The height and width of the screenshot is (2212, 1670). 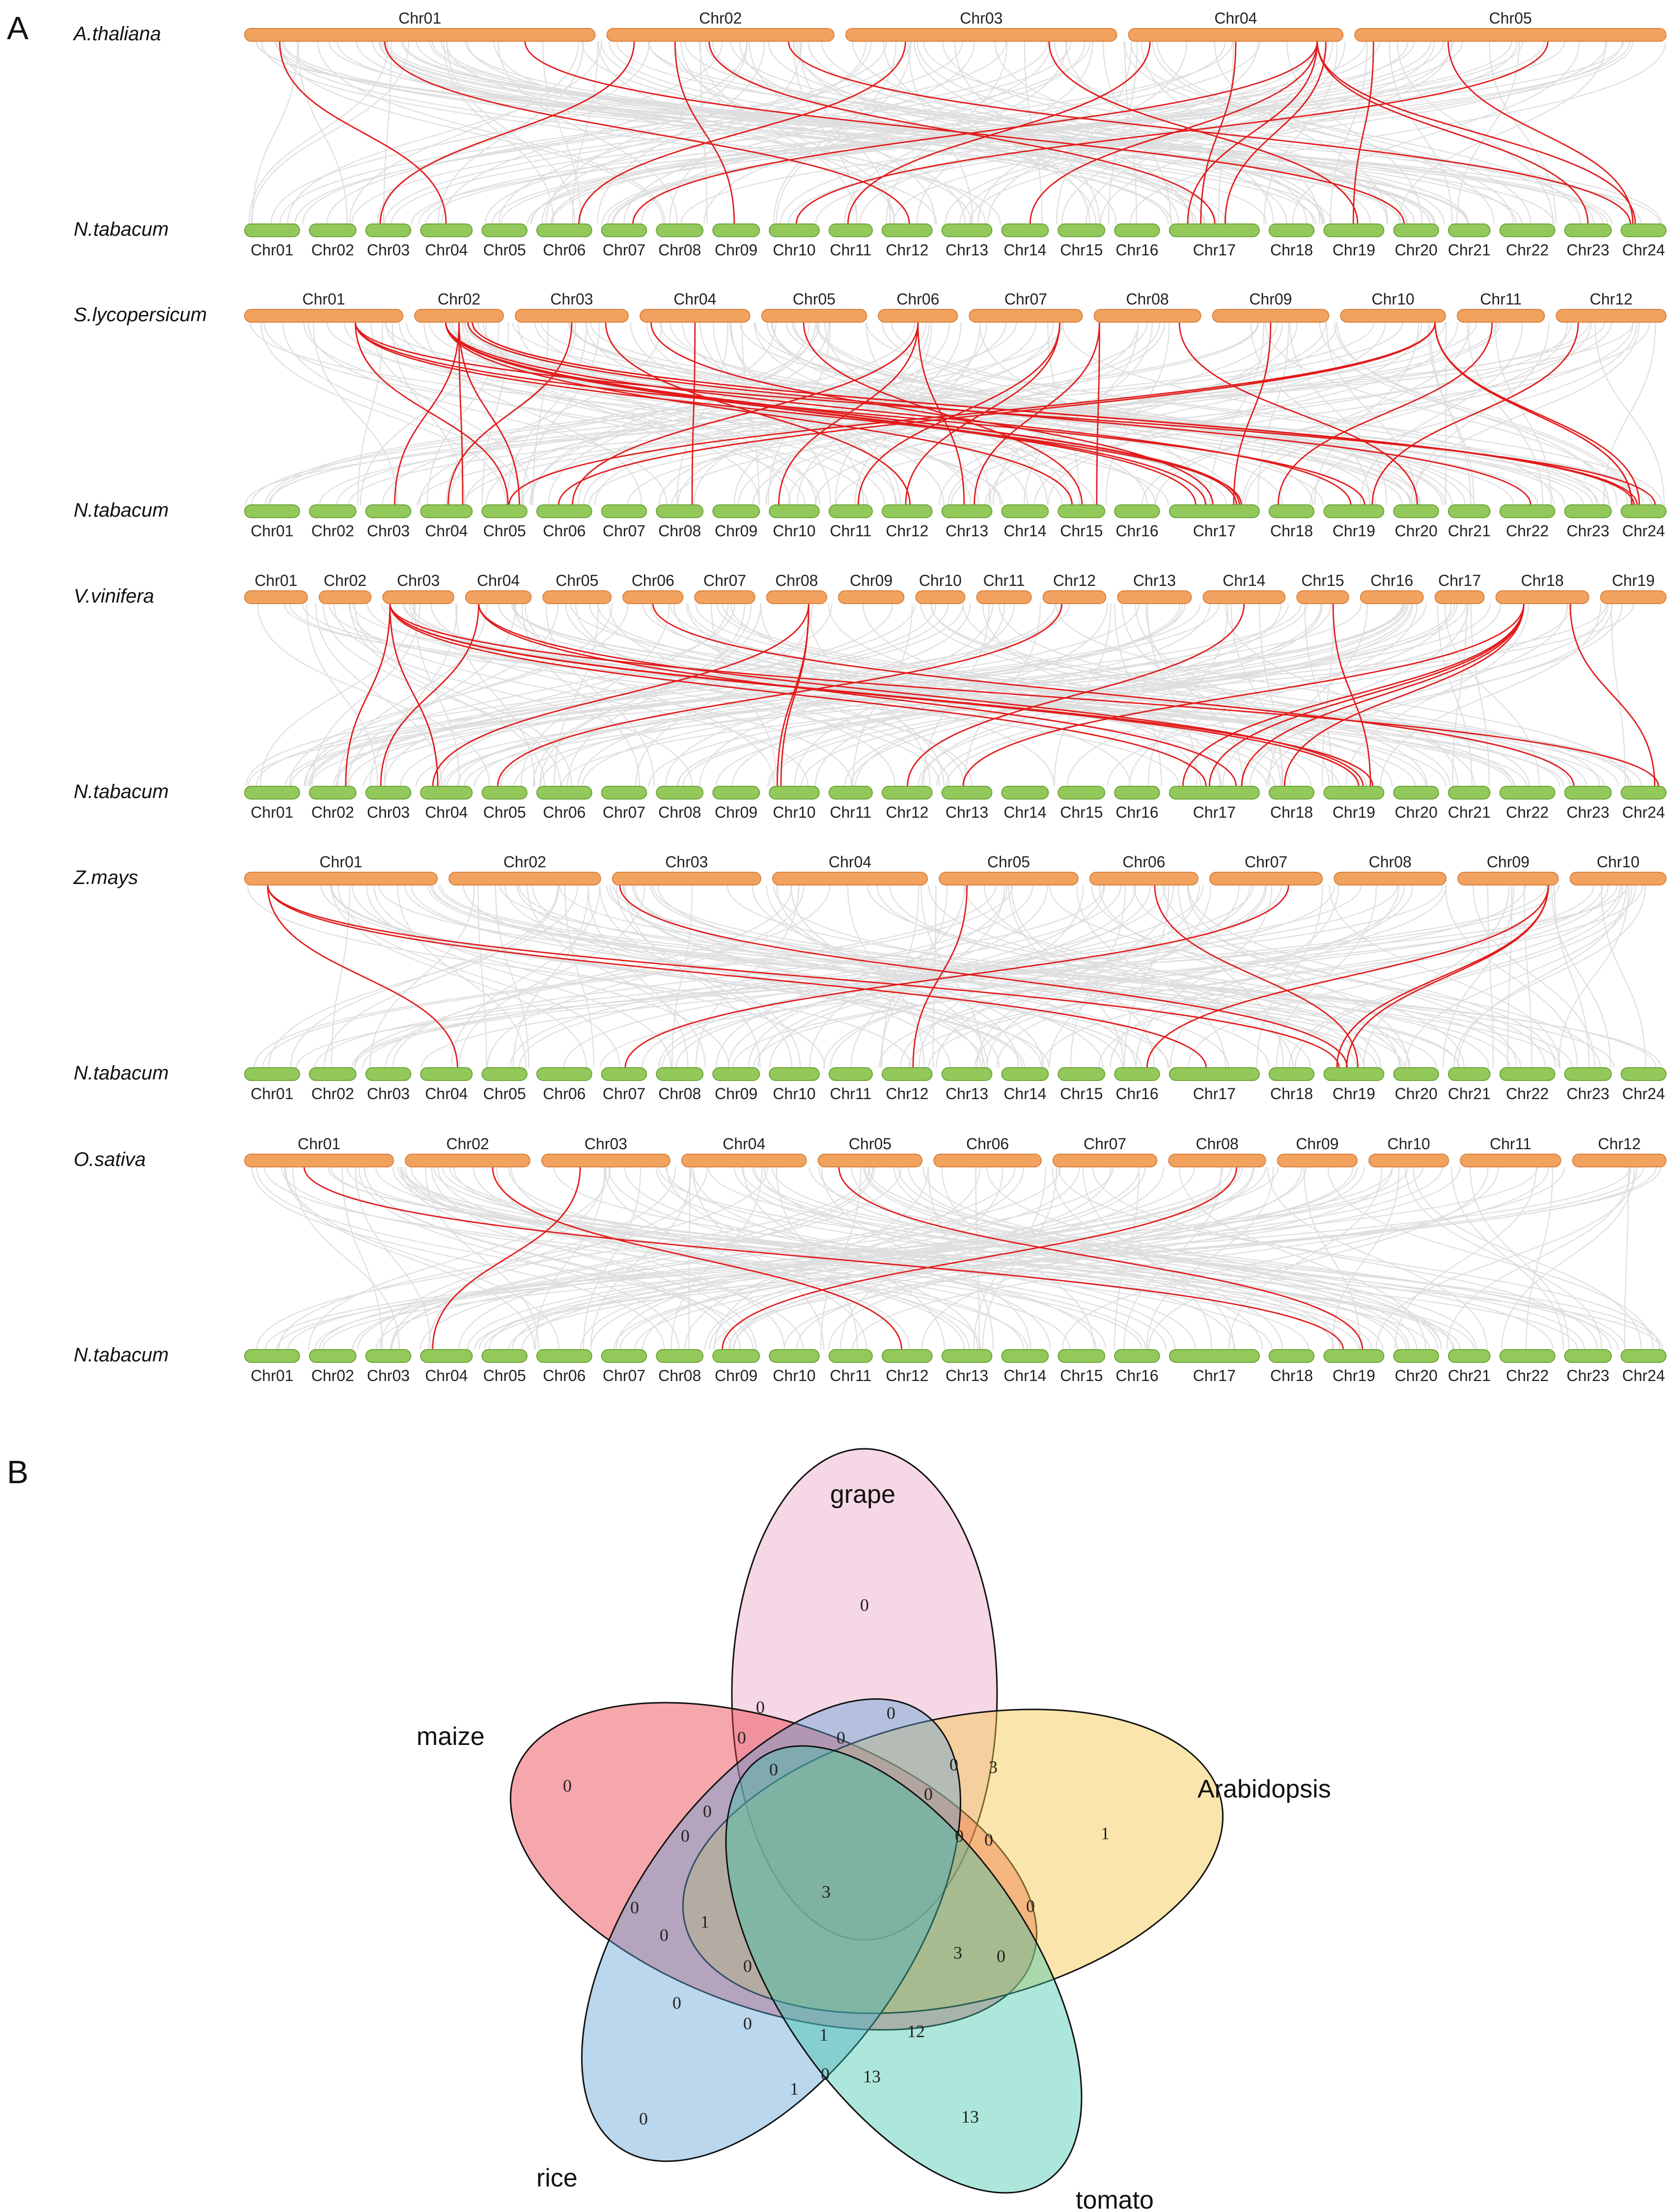 I want to click on highlighted-links, so click(x=1002, y=695).